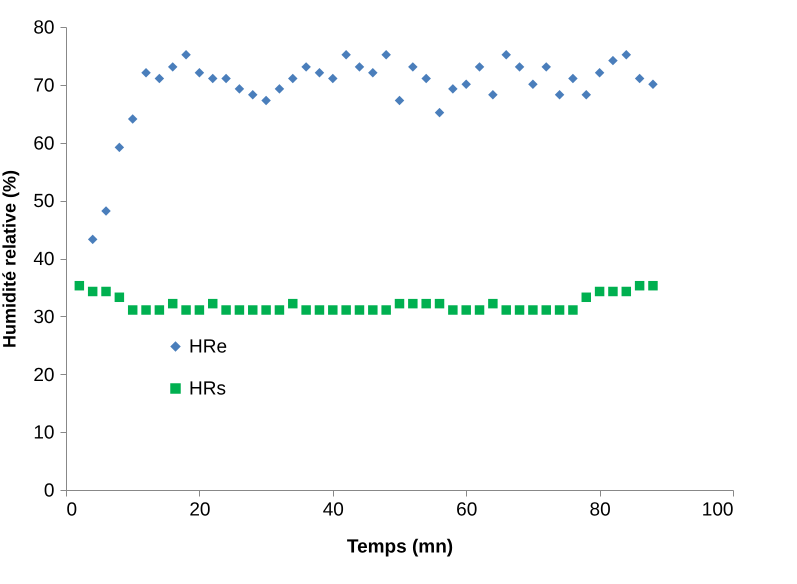  I want to click on x-tick-label: 80, so click(600, 510).